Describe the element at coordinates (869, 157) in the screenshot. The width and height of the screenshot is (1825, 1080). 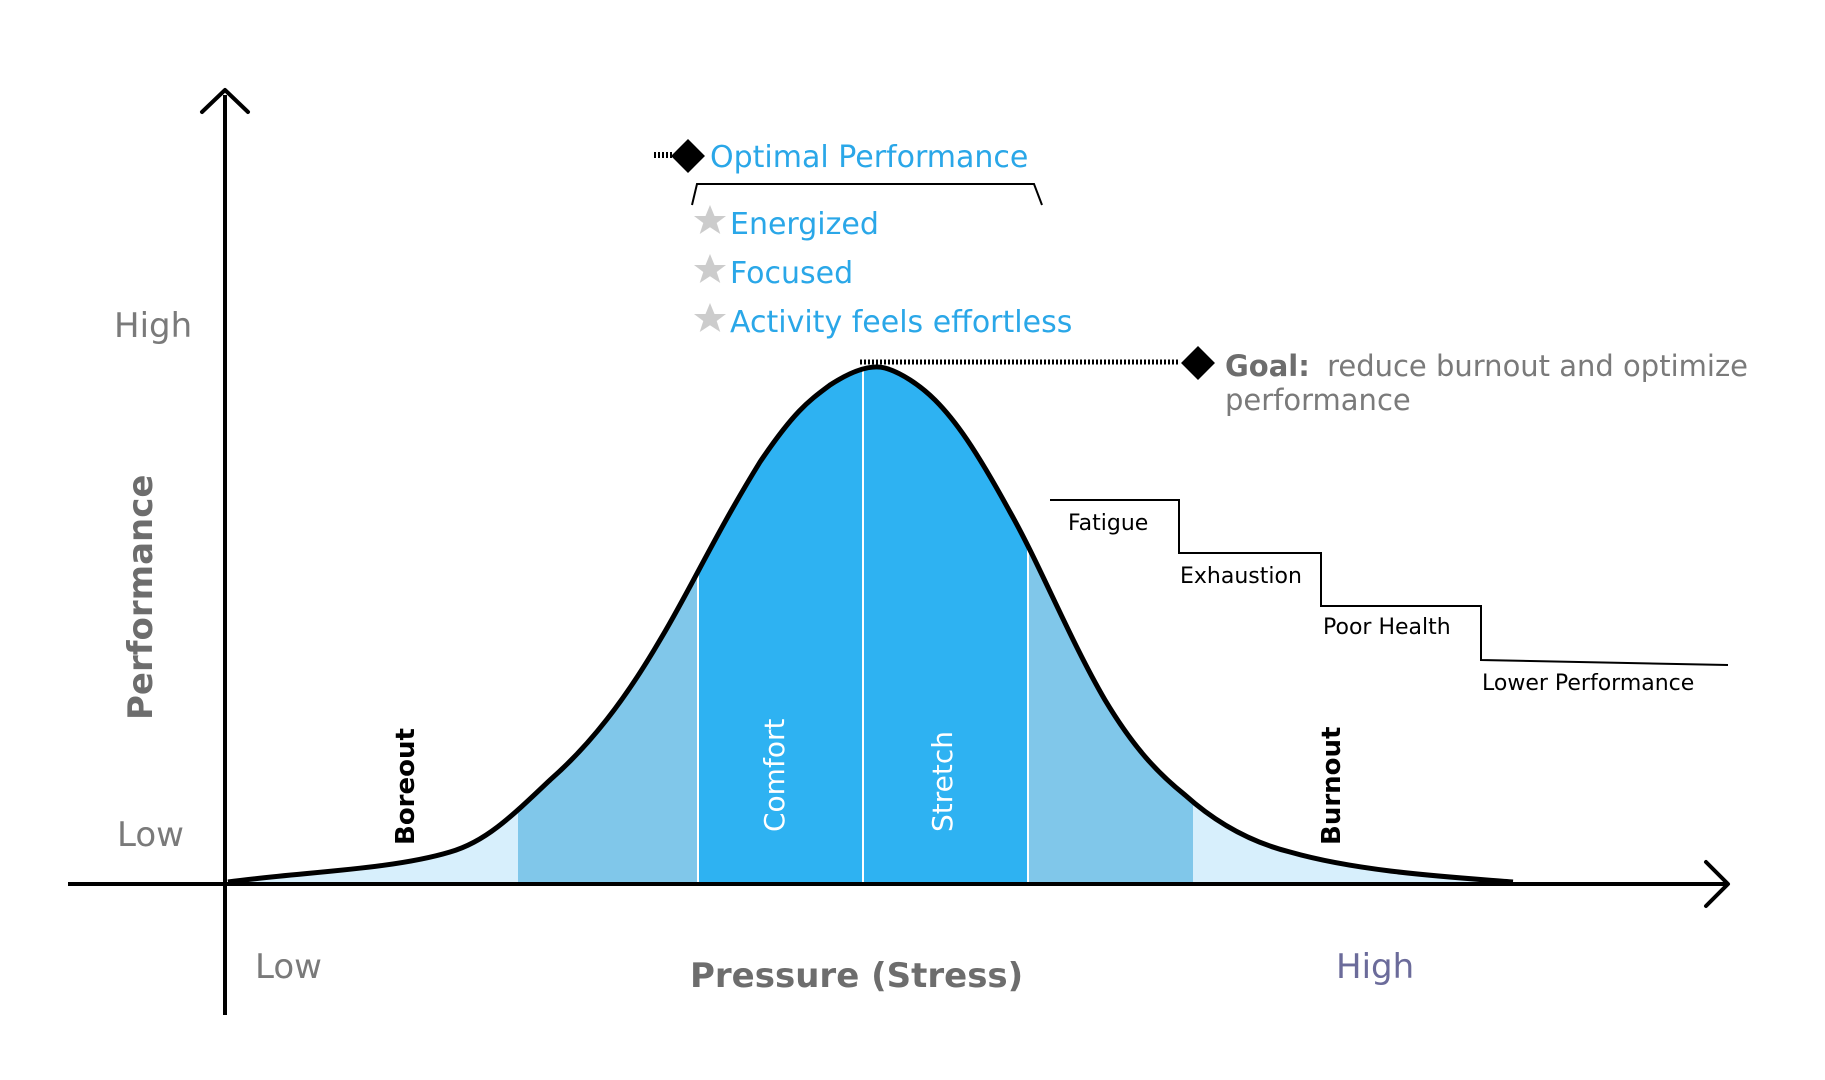
I see `optimal-title: Optimal Performance` at that location.